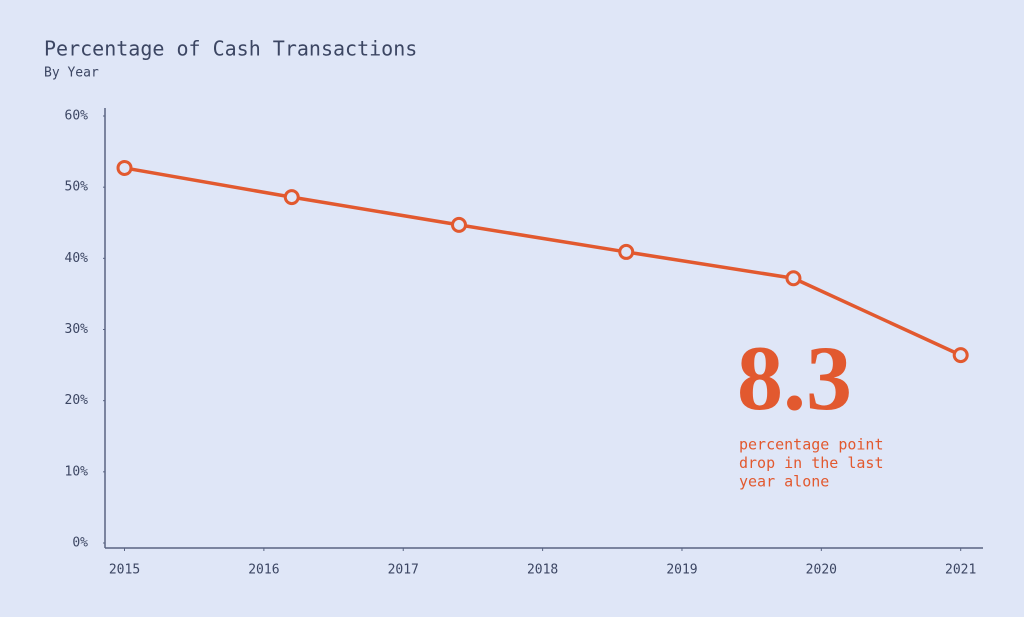 Image resolution: width=1024 pixels, height=617 pixels. Describe the element at coordinates (71, 73) in the screenshot. I see `chart-subtitle: By Year` at that location.